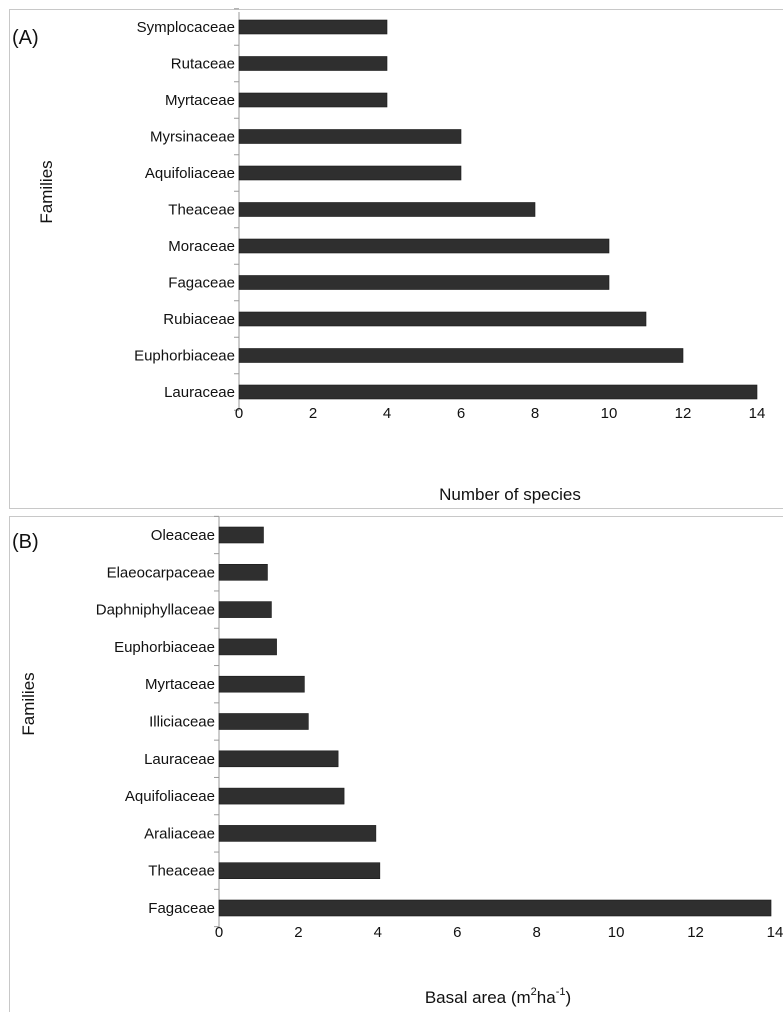 The height and width of the screenshot is (1012, 783). Describe the element at coordinates (535, 413) in the screenshot. I see `panel-a-x-tick-label: 8` at that location.